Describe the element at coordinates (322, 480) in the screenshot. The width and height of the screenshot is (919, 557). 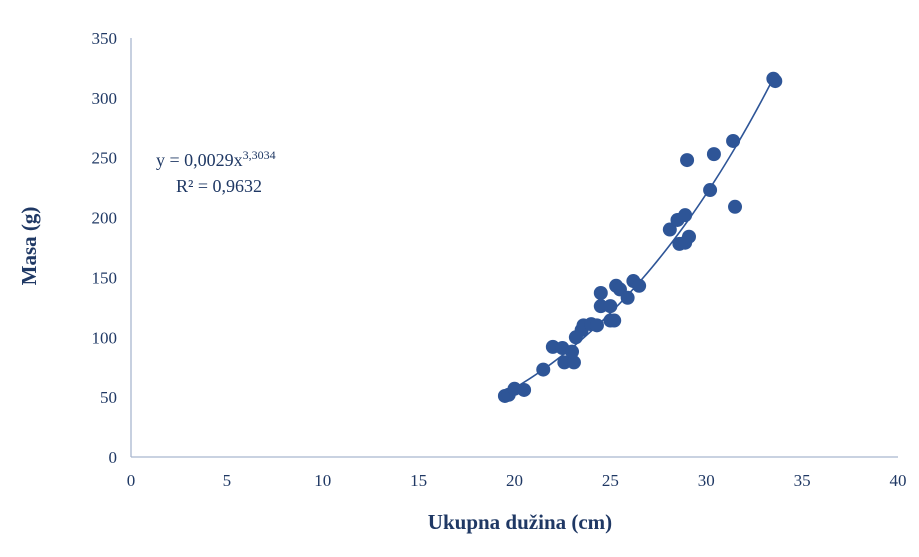
I see `x-tick-label: 10` at that location.